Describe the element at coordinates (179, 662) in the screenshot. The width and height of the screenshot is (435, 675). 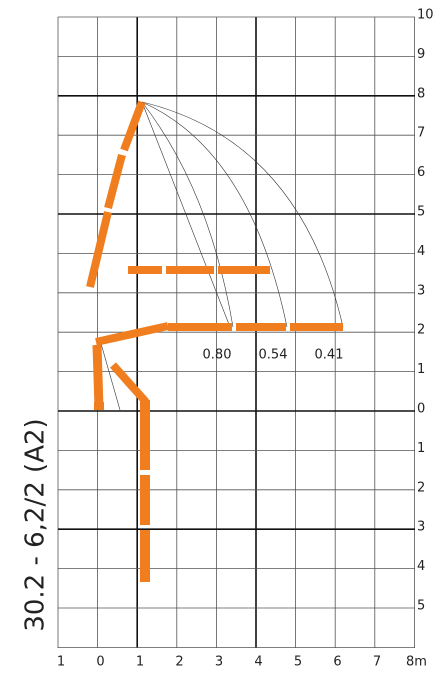
I see `x-label: 2` at that location.